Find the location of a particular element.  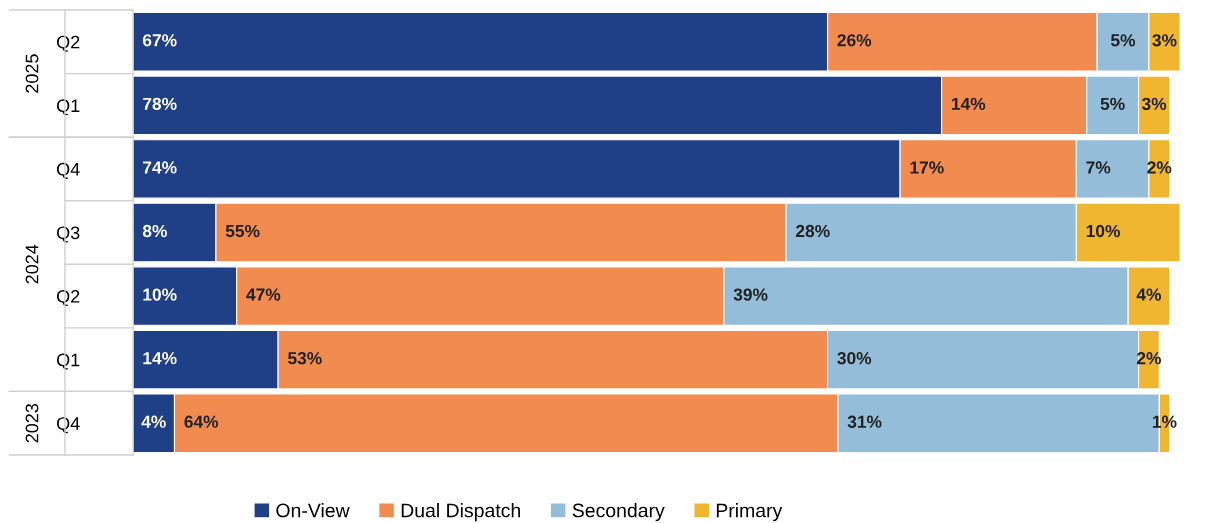

data-label: 26% is located at coordinates (854, 40).